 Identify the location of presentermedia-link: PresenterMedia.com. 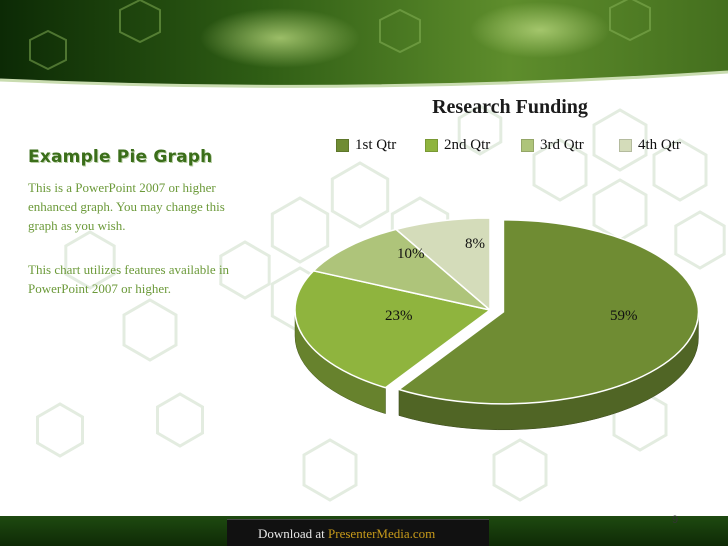
(382, 533).